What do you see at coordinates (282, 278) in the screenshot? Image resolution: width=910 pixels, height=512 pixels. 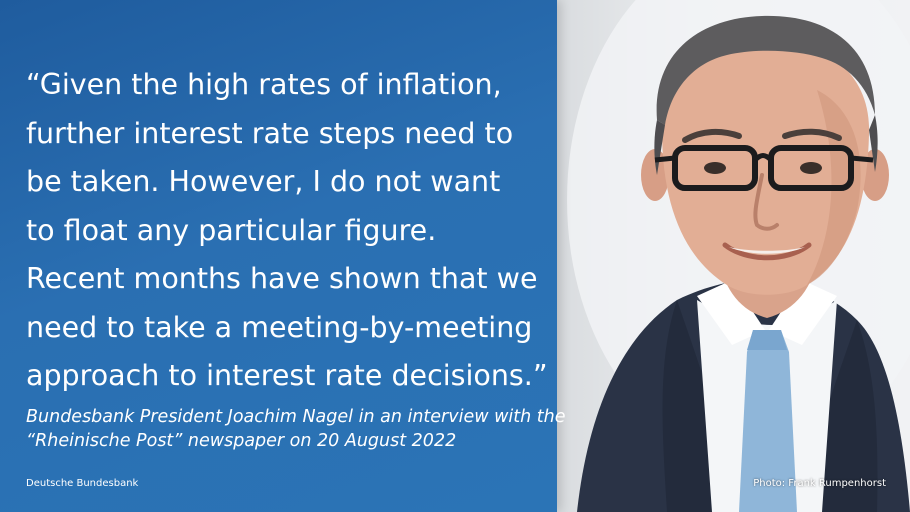 I see `quote-line: Recent months have shown that we` at bounding box center [282, 278].